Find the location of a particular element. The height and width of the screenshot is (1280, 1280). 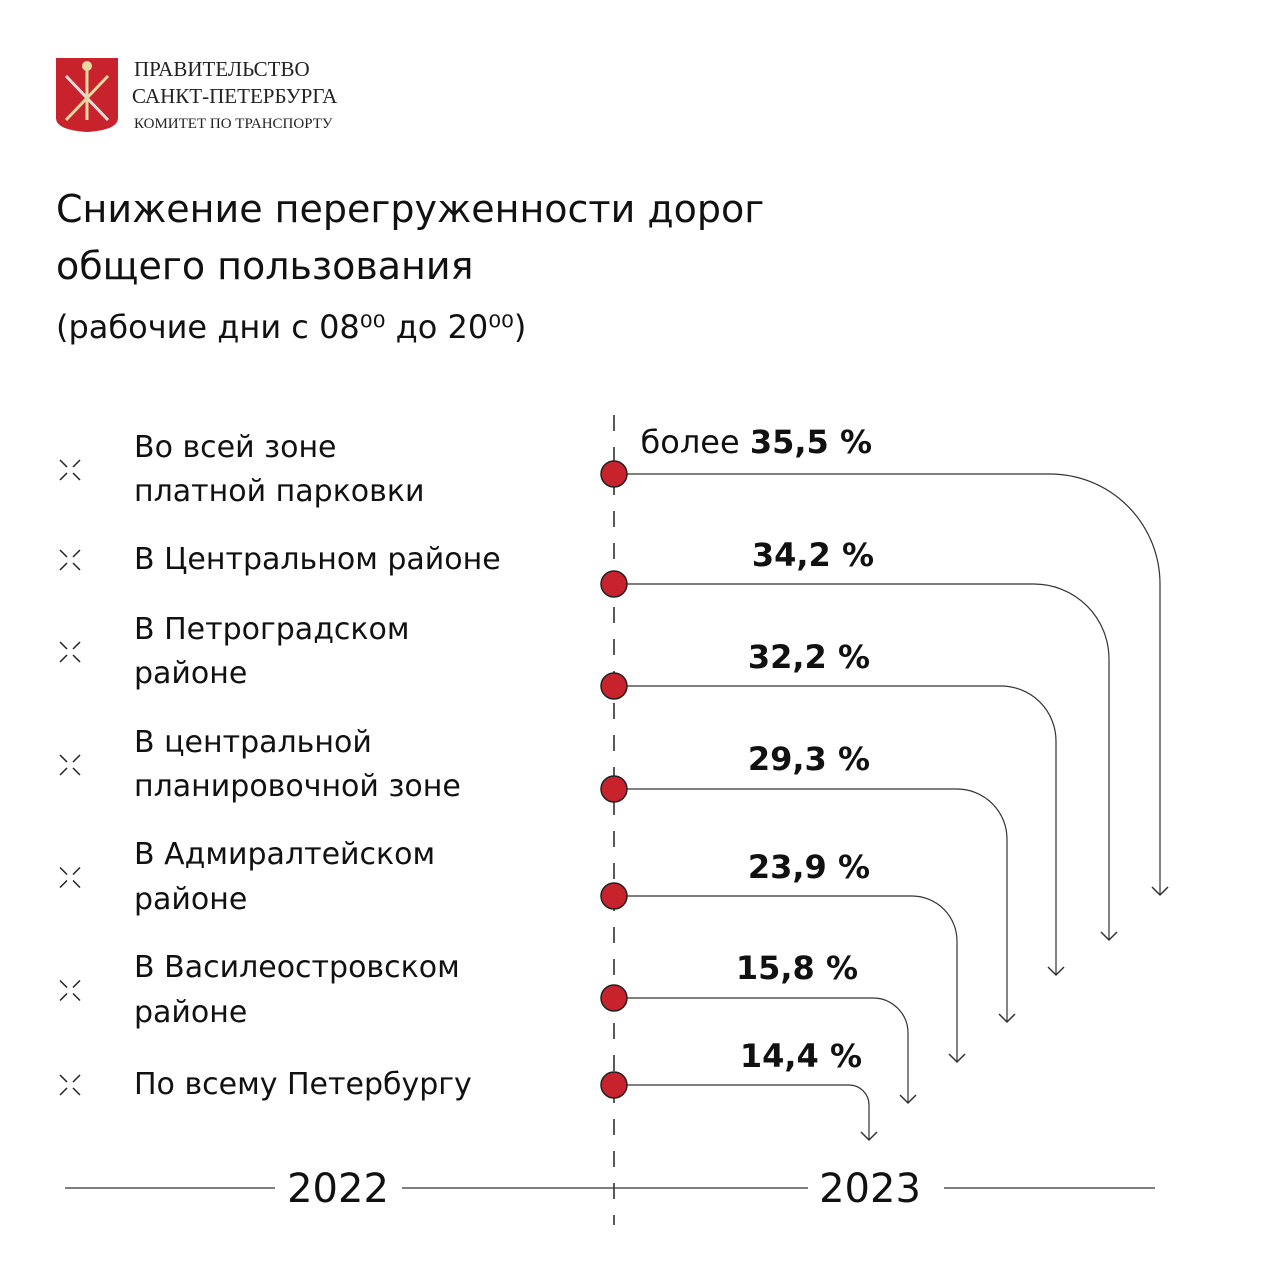

item-value: 14,4 % is located at coordinates (801, 1056).